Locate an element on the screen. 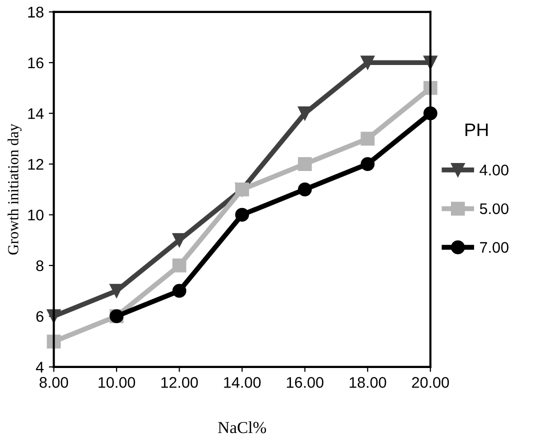 This screenshot has height=441, width=538. legend-label: 5.00 is located at coordinates (494, 208).